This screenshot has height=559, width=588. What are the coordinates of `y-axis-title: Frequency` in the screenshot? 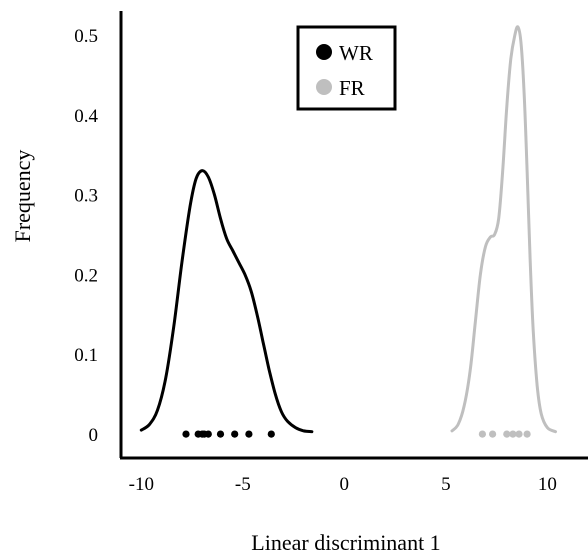 It's located at (22, 196).